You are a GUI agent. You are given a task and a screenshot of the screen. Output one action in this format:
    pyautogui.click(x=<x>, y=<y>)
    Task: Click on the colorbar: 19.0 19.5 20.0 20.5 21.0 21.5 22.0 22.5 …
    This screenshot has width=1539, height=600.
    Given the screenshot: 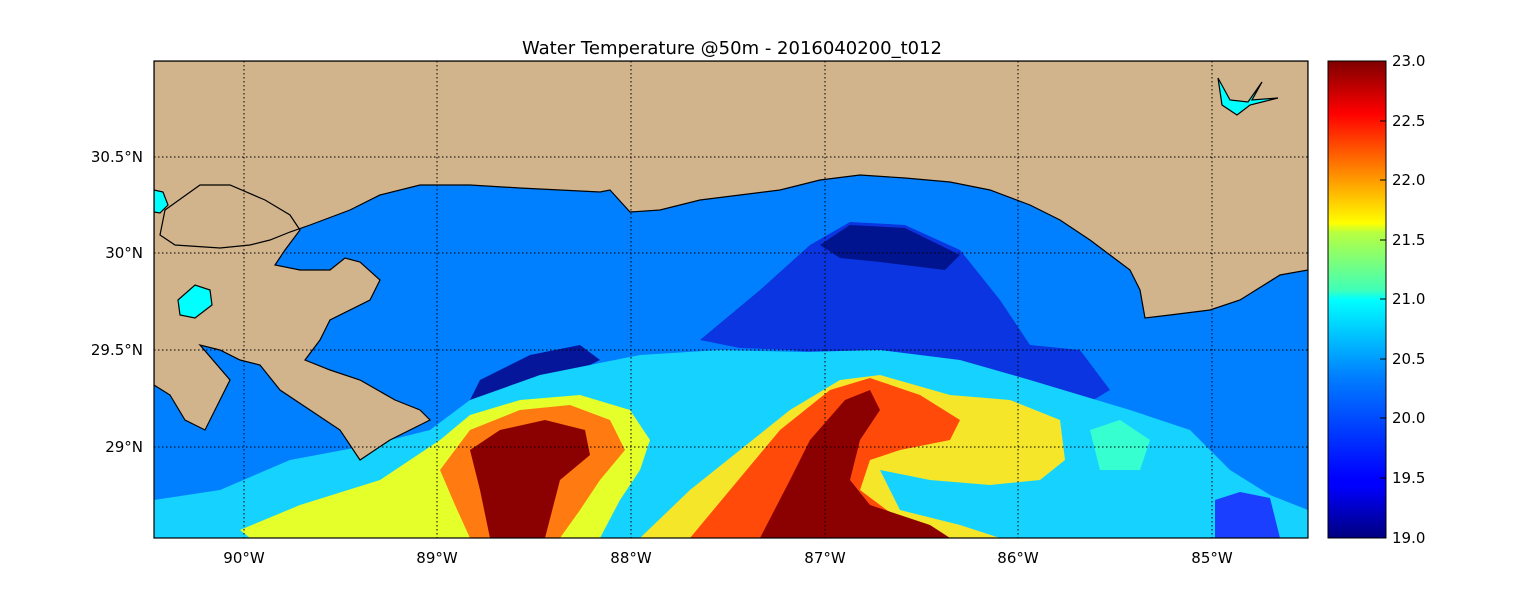 What is the action you would take?
    pyautogui.click(x=1376, y=299)
    